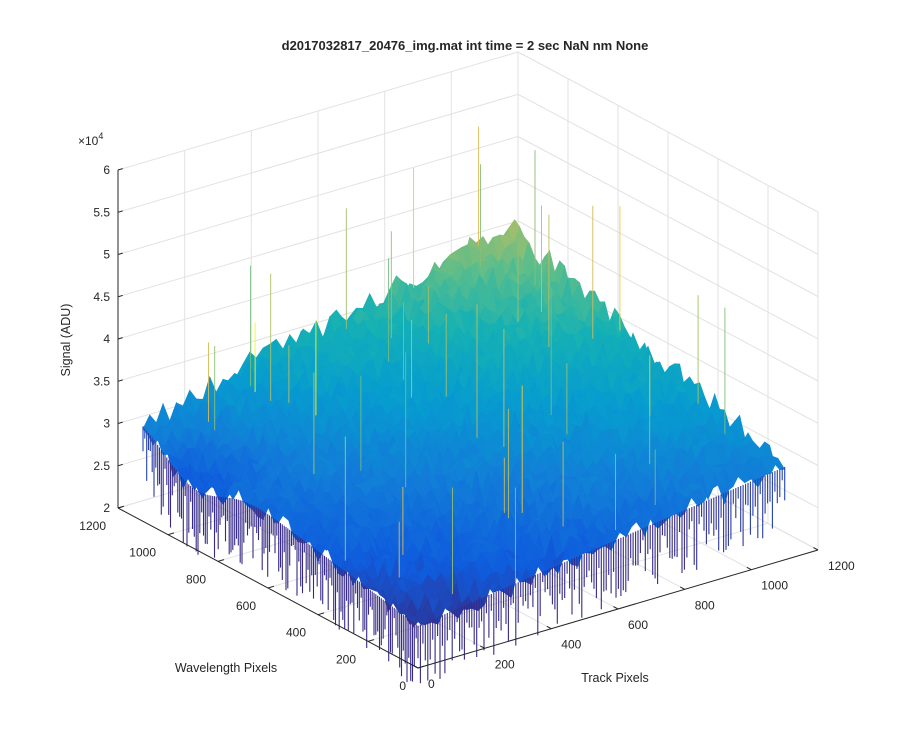 The image size is (900, 750). I want to click on z-tick-label: 2.5, so click(101, 466).